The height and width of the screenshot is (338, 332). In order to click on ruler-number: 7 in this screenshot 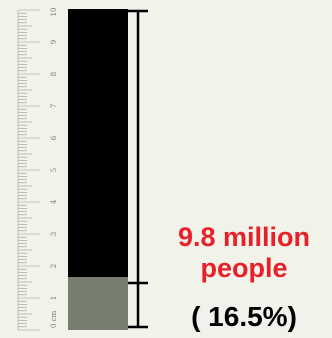, I will do `click(54, 106)`.